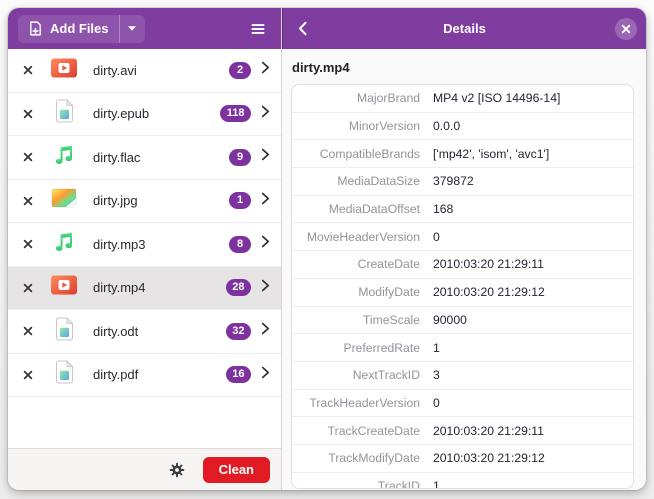 The image size is (654, 499). Describe the element at coordinates (121, 114) in the screenshot. I see `file-name: dirty.epub` at that location.